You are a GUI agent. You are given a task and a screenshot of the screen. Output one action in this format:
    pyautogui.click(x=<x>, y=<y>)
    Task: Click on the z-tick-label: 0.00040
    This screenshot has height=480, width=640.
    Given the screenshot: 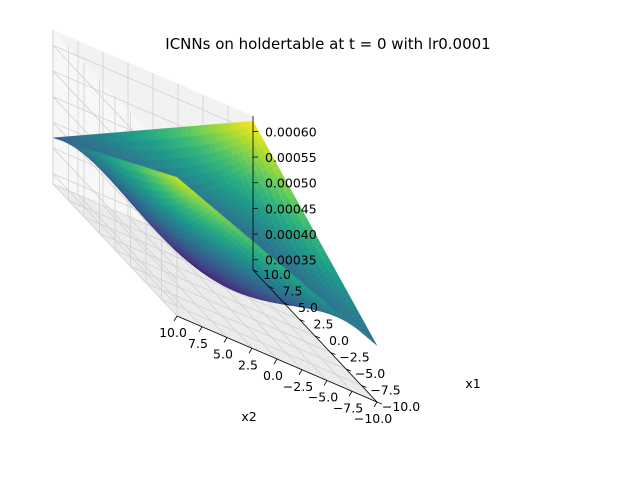 What is the action you would take?
    pyautogui.click(x=291, y=234)
    